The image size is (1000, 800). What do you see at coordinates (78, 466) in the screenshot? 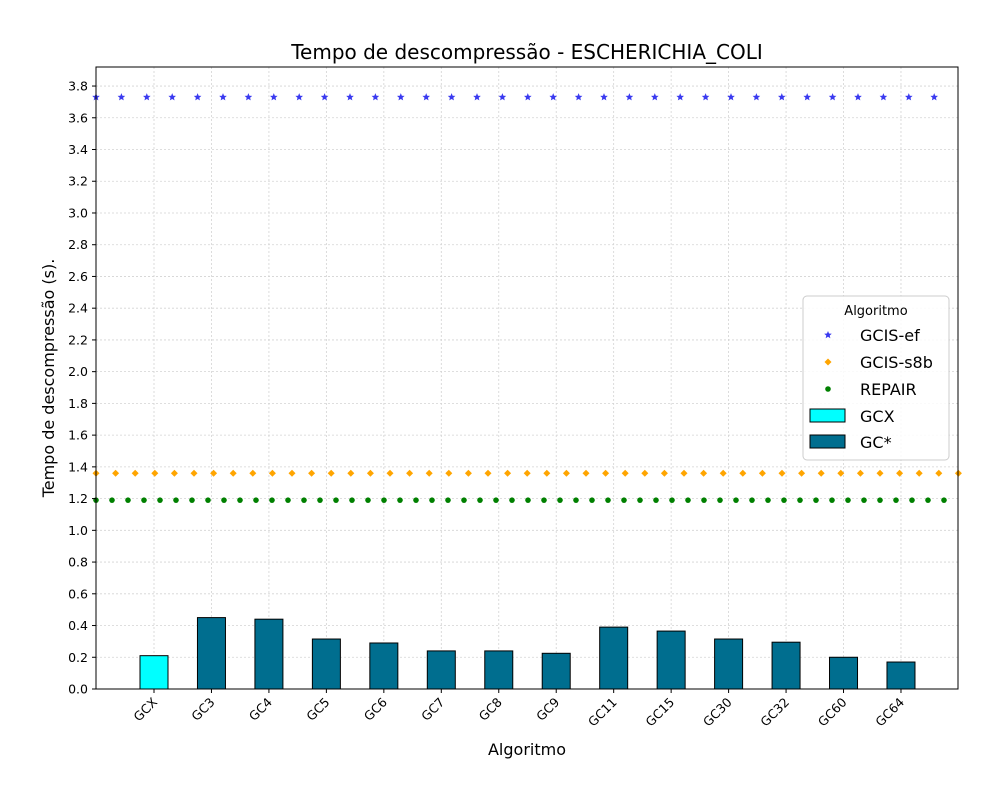
I see `y-tick-label: 1.4` at bounding box center [78, 466].